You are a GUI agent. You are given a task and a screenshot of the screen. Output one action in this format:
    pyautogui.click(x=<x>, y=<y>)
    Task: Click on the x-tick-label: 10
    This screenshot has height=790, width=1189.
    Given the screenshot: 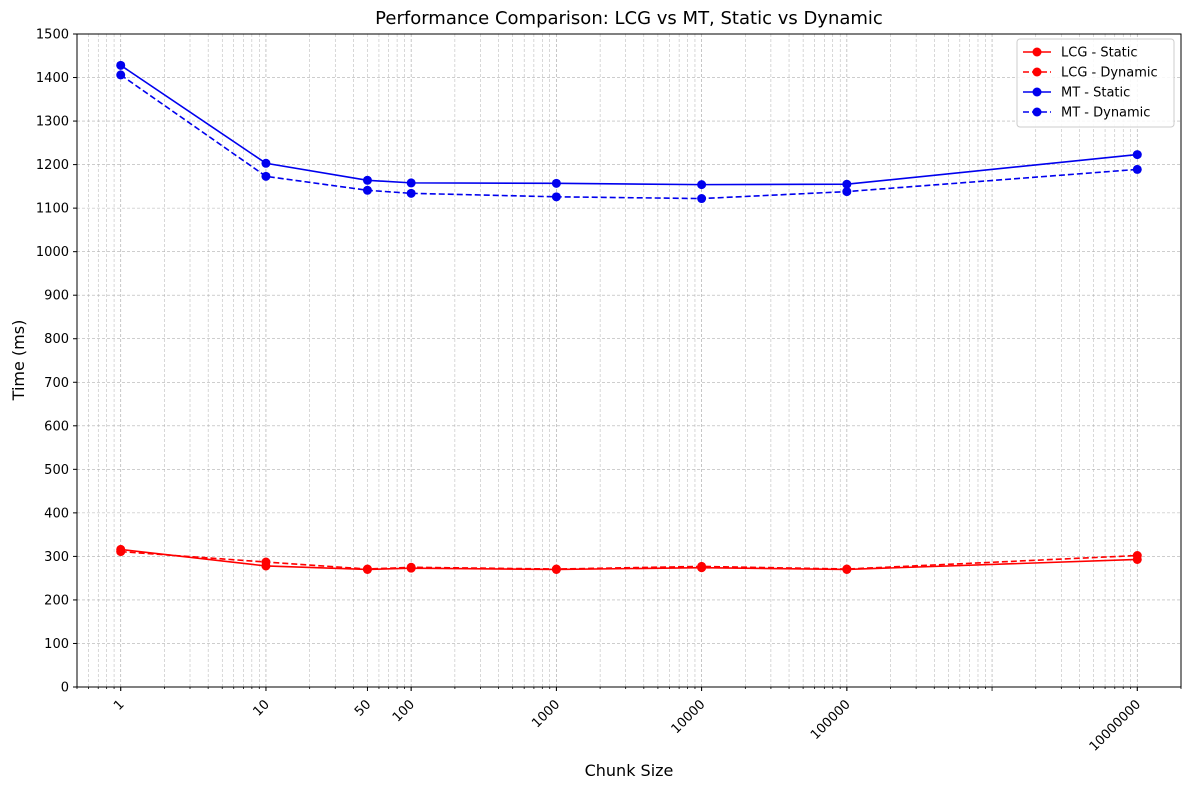 What is the action you would take?
    pyautogui.click(x=261, y=708)
    